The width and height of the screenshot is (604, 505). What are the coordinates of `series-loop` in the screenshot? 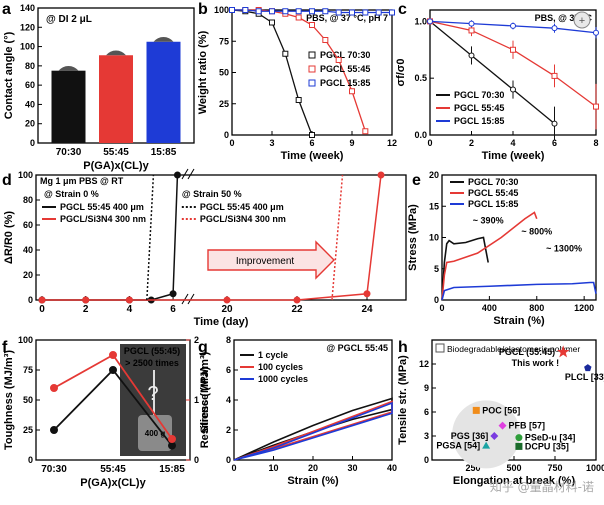 It's located at (313, 429).